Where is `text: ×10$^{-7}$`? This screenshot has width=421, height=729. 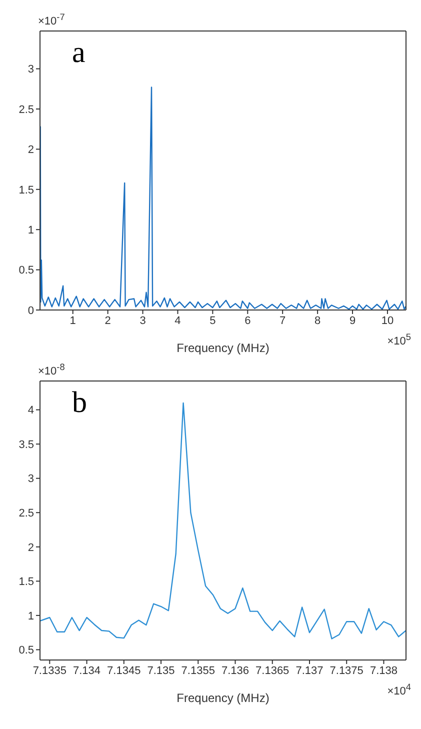 text: ×10$^{-7}$ is located at coordinates (51, 20).